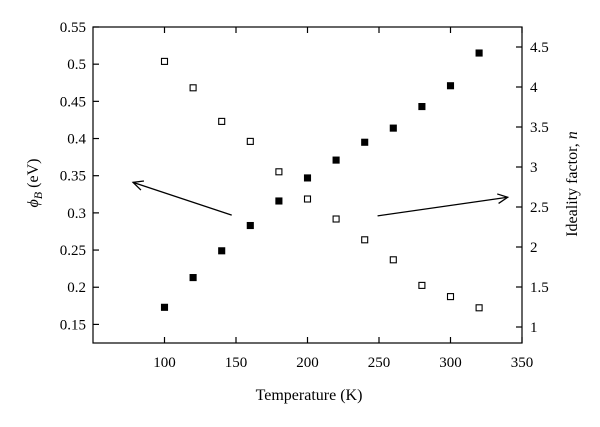 The height and width of the screenshot is (427, 600). Describe the element at coordinates (534, 328) in the screenshot. I see `y-right-tick-label: 1` at that location.